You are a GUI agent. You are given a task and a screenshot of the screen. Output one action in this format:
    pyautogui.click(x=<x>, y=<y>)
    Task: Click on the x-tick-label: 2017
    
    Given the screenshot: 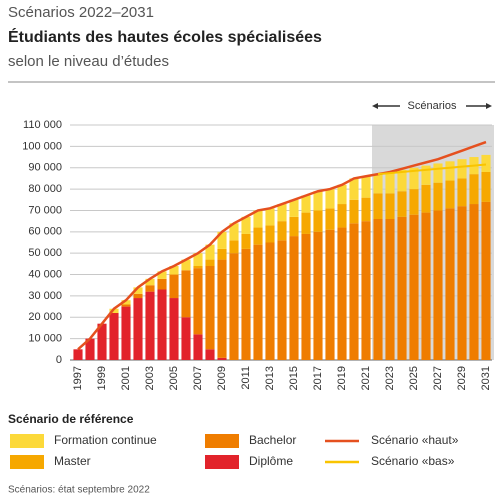 What is the action you would take?
    pyautogui.click(x=318, y=378)
    